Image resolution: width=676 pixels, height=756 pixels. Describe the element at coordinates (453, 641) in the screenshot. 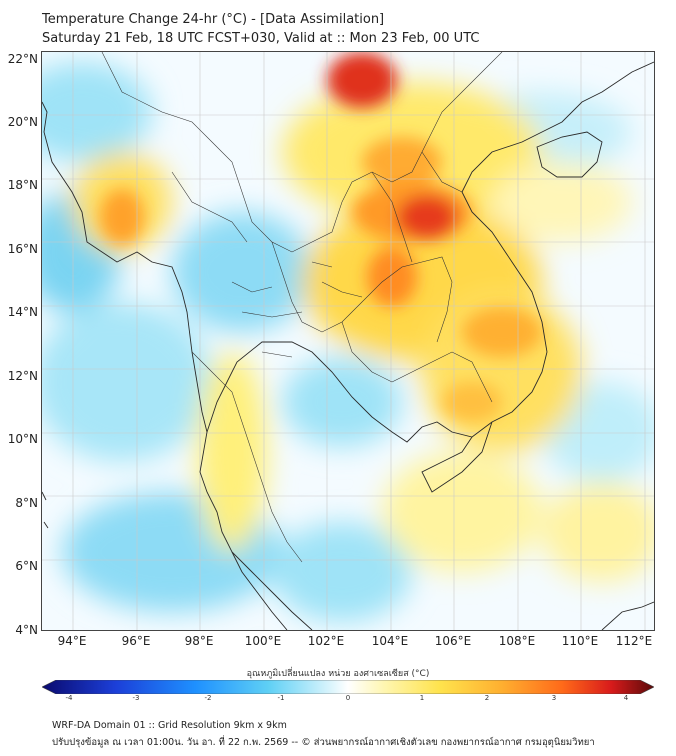

I see `lon-label-106: 106°E` at that location.